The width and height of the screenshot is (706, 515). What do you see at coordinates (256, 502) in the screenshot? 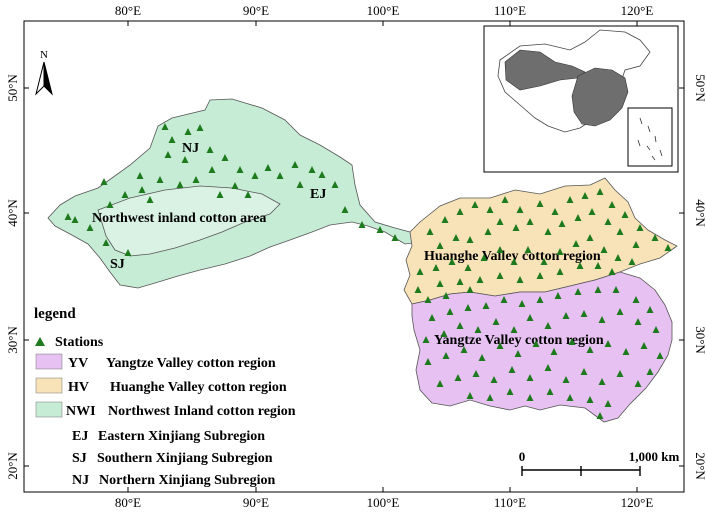
I see `bottom-tick-label: 90°E` at bounding box center [256, 502].